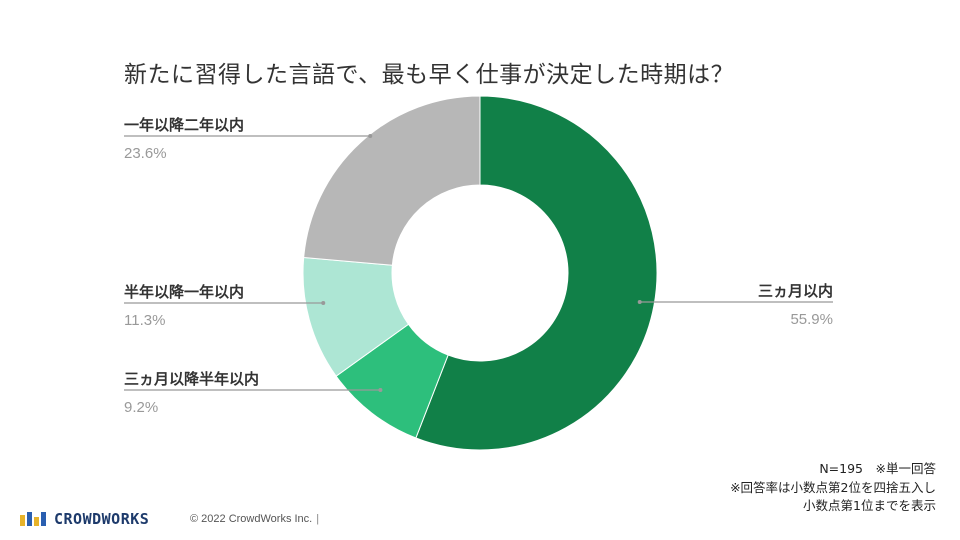 This screenshot has height=540, width=960. I want to click on slice-value-3: 11.3%, so click(144, 320).